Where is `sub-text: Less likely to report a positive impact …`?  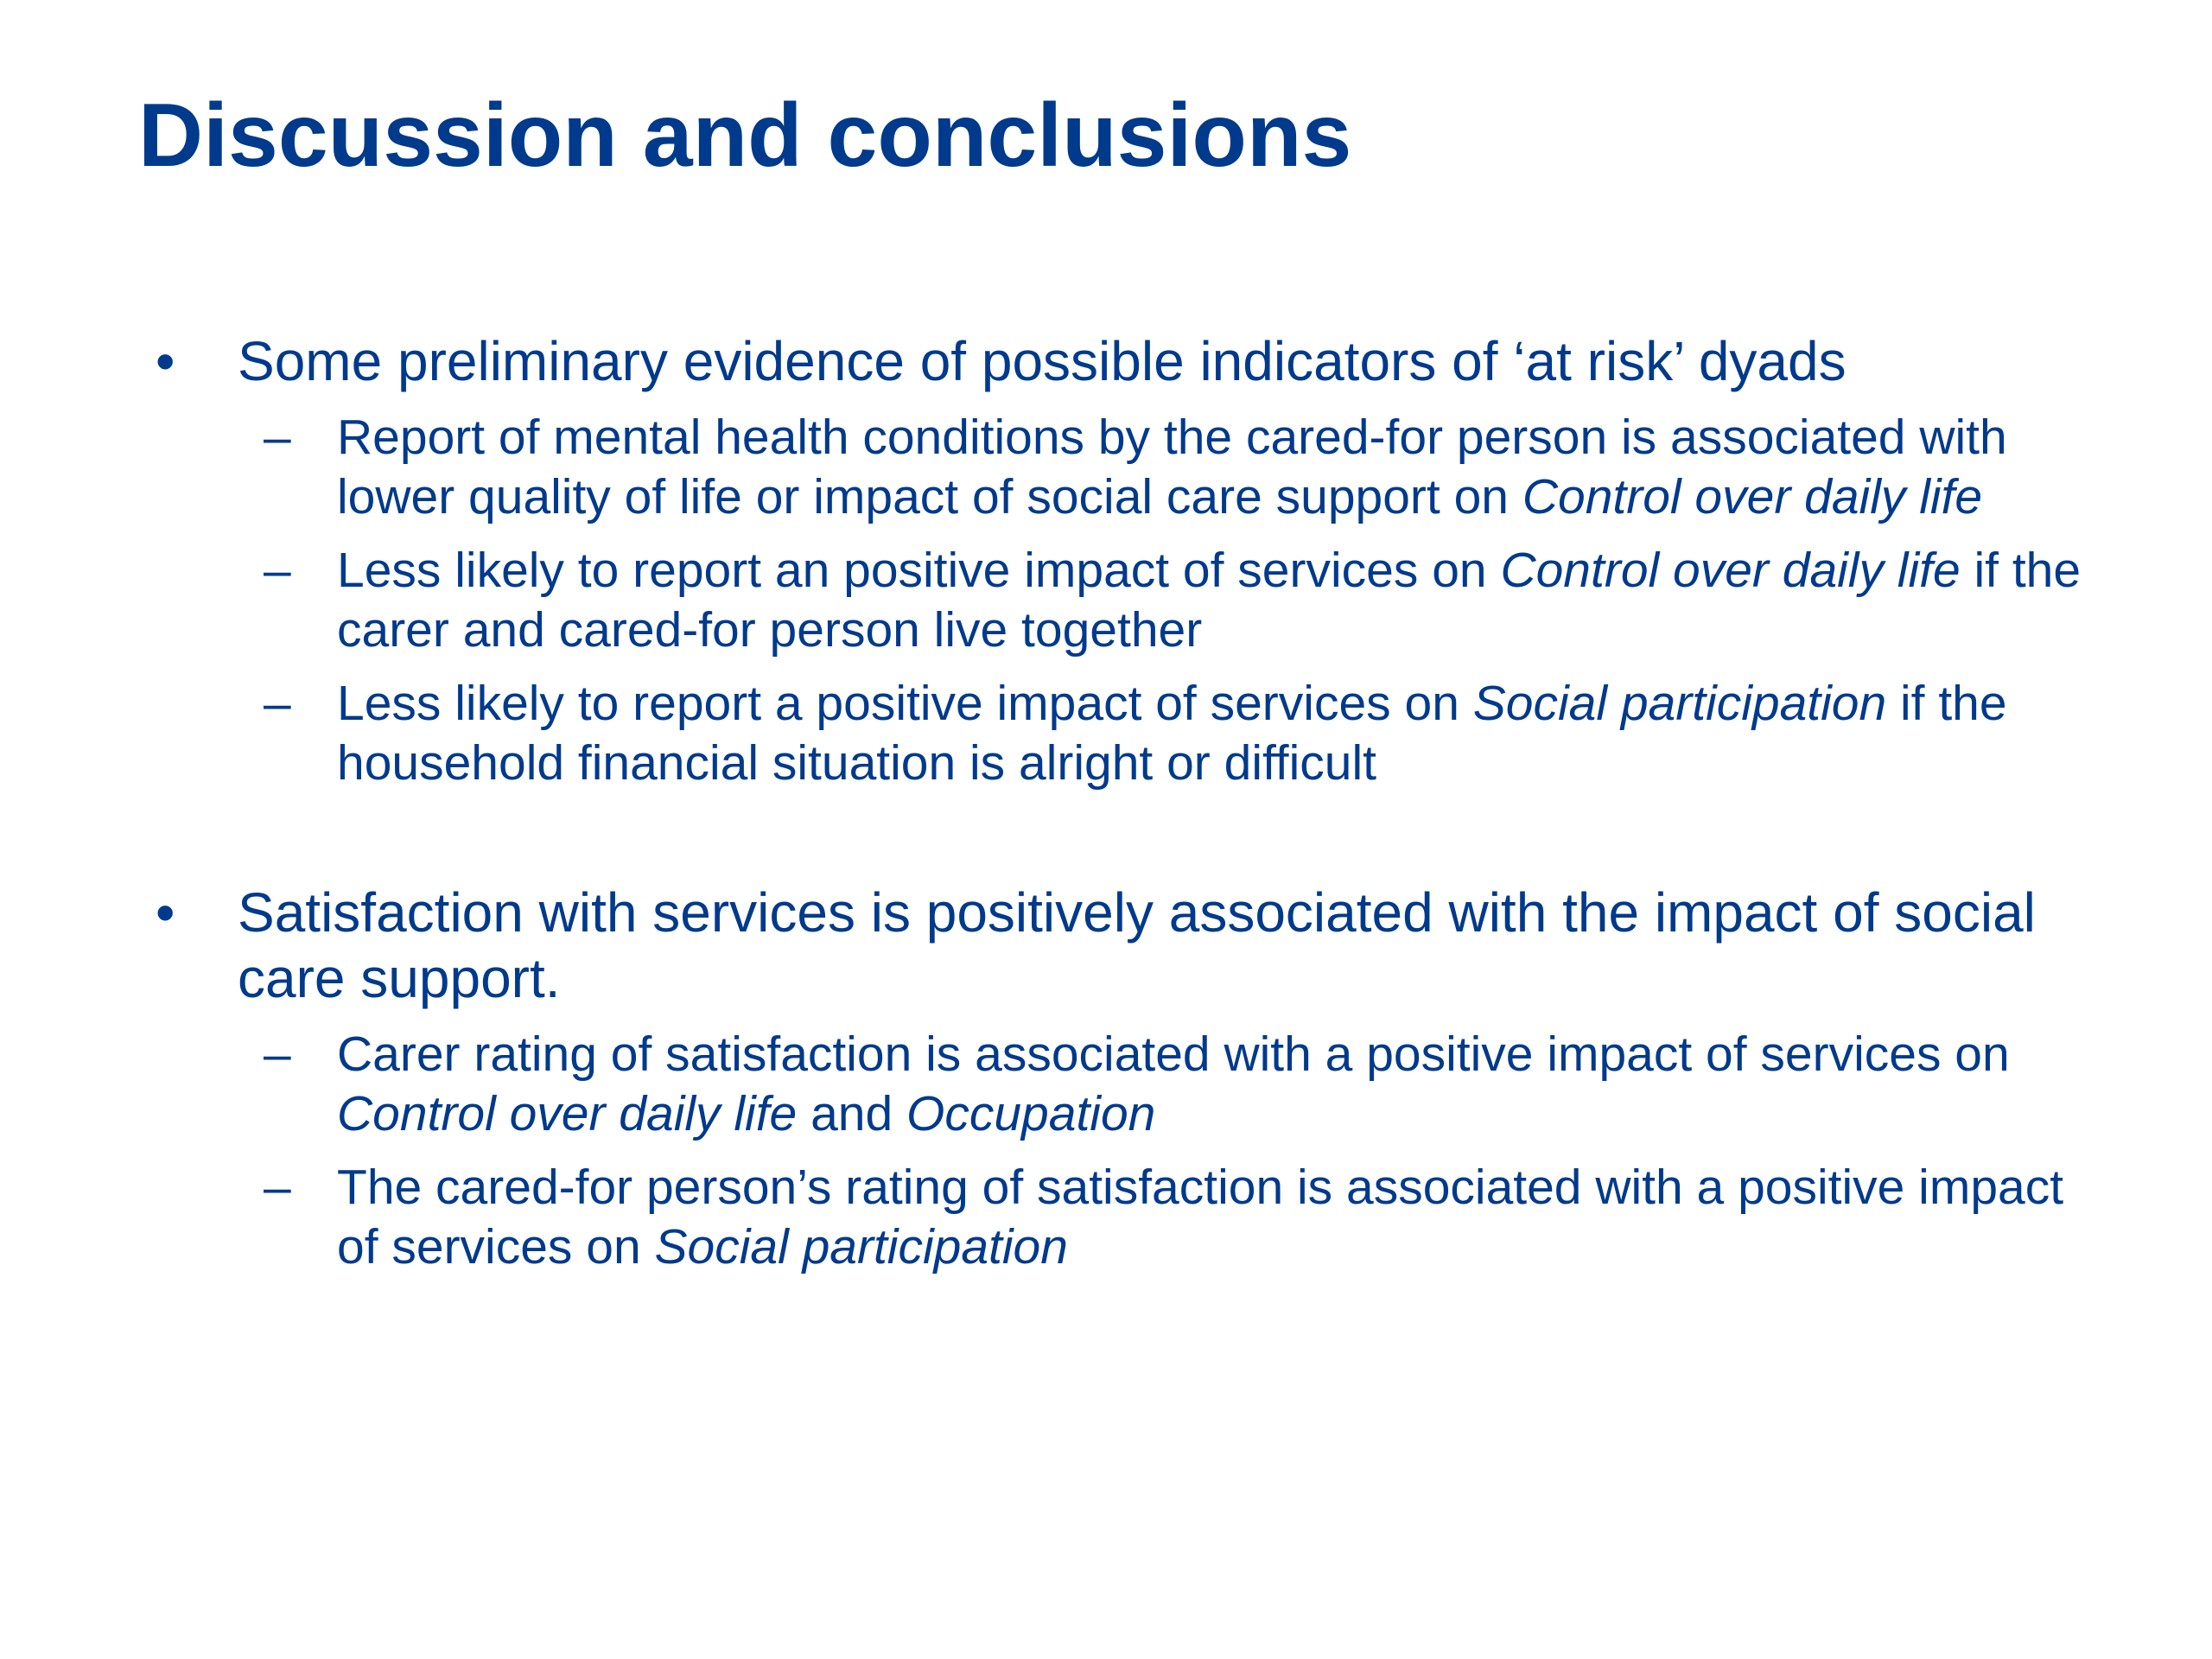
sub-text: Less likely to report a positive impact … is located at coordinates (905, 703).